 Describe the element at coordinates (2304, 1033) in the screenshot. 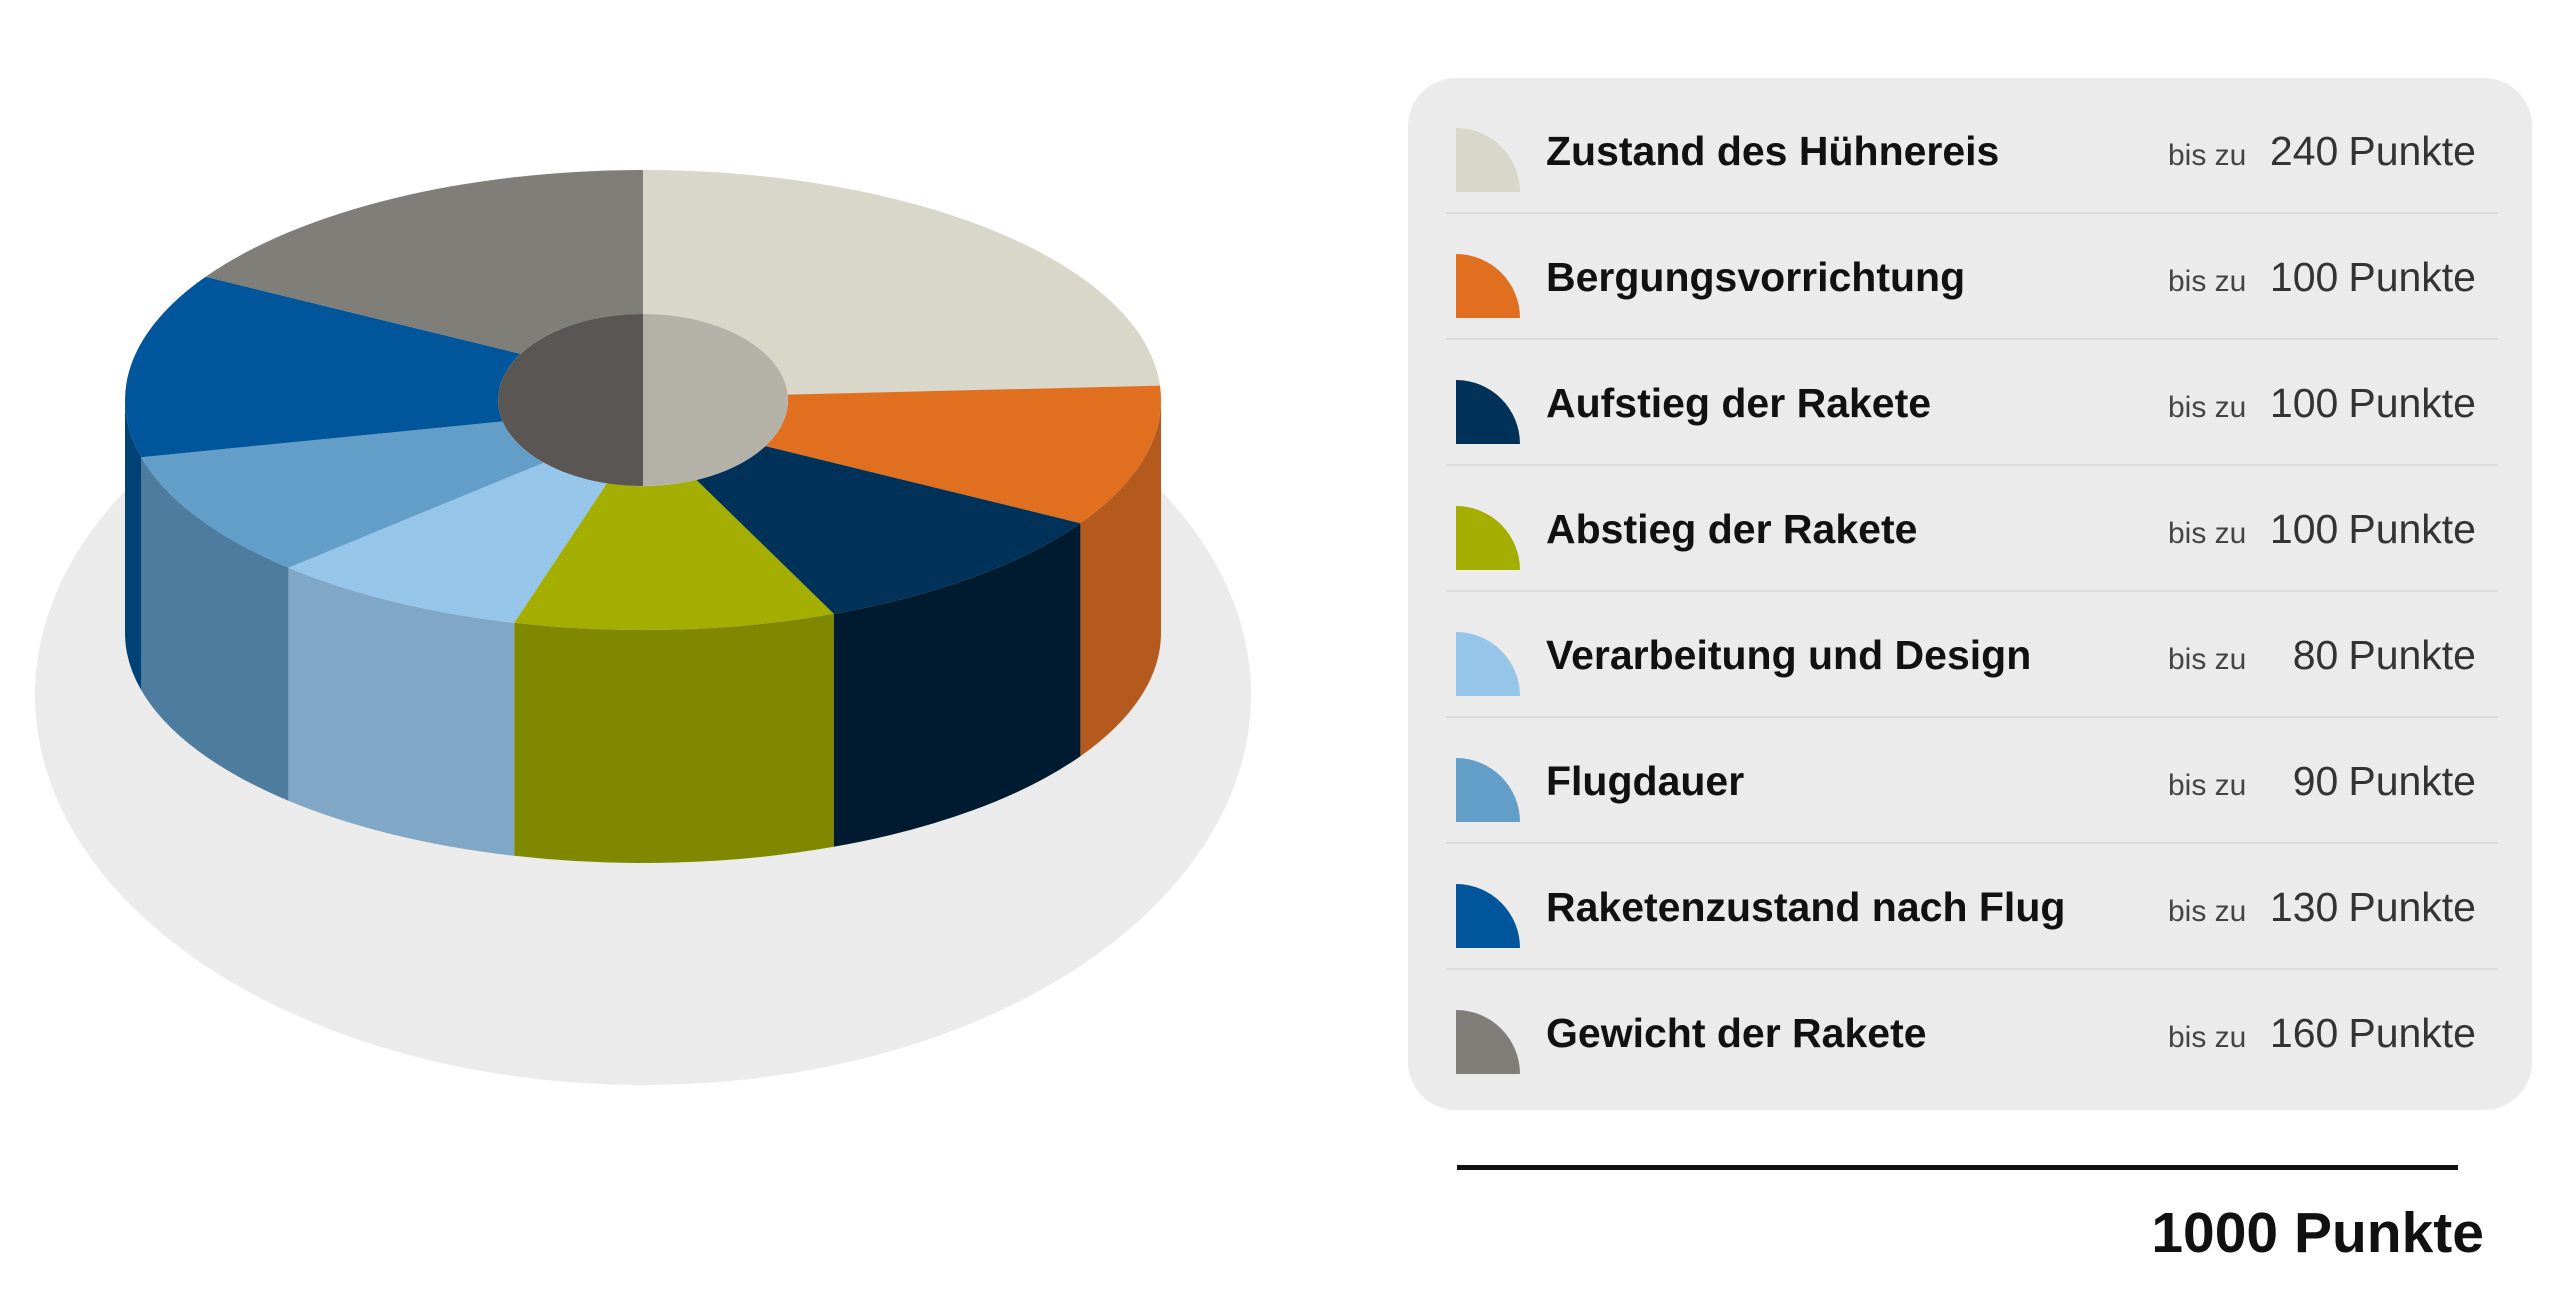

I see `legend-value: 160` at that location.